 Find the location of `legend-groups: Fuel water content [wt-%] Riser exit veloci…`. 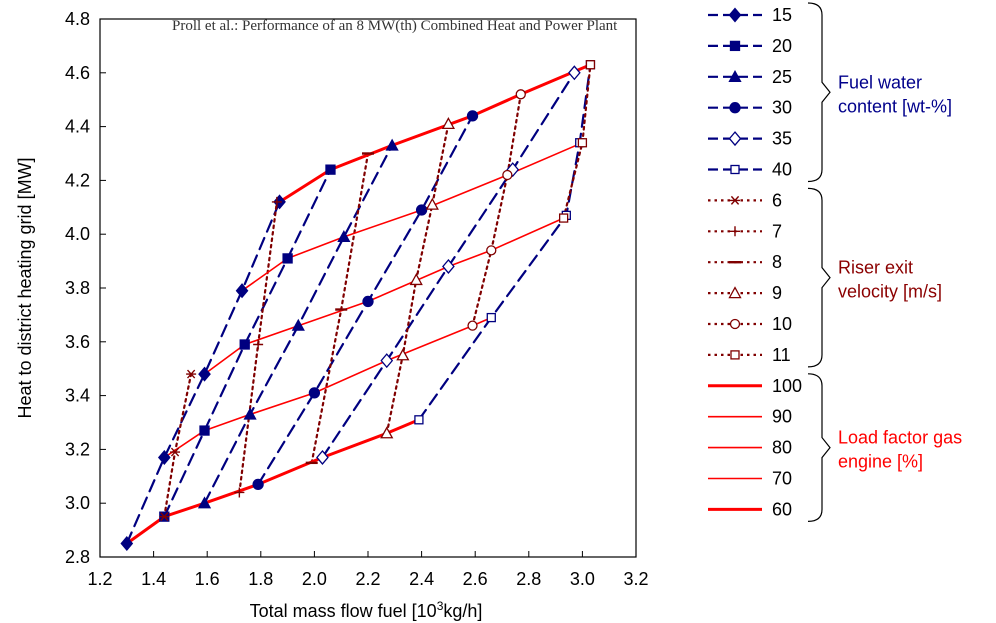

legend-groups: Fuel water content [wt-%] Riser exit veloci… is located at coordinates (884, 262).